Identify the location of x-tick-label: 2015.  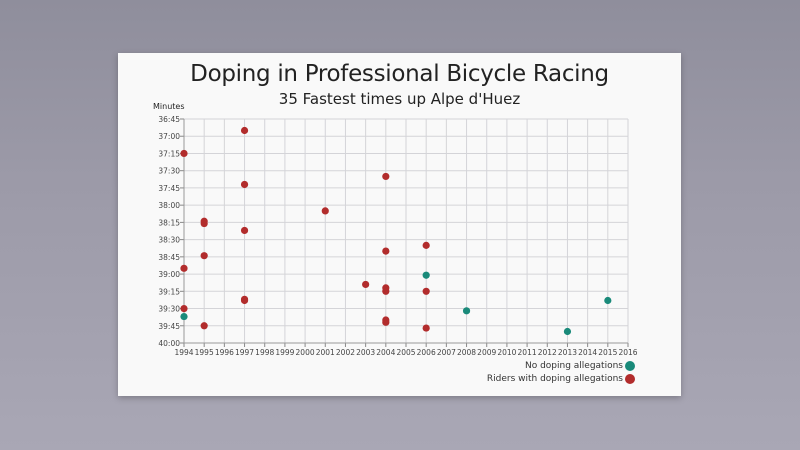
(607, 352).